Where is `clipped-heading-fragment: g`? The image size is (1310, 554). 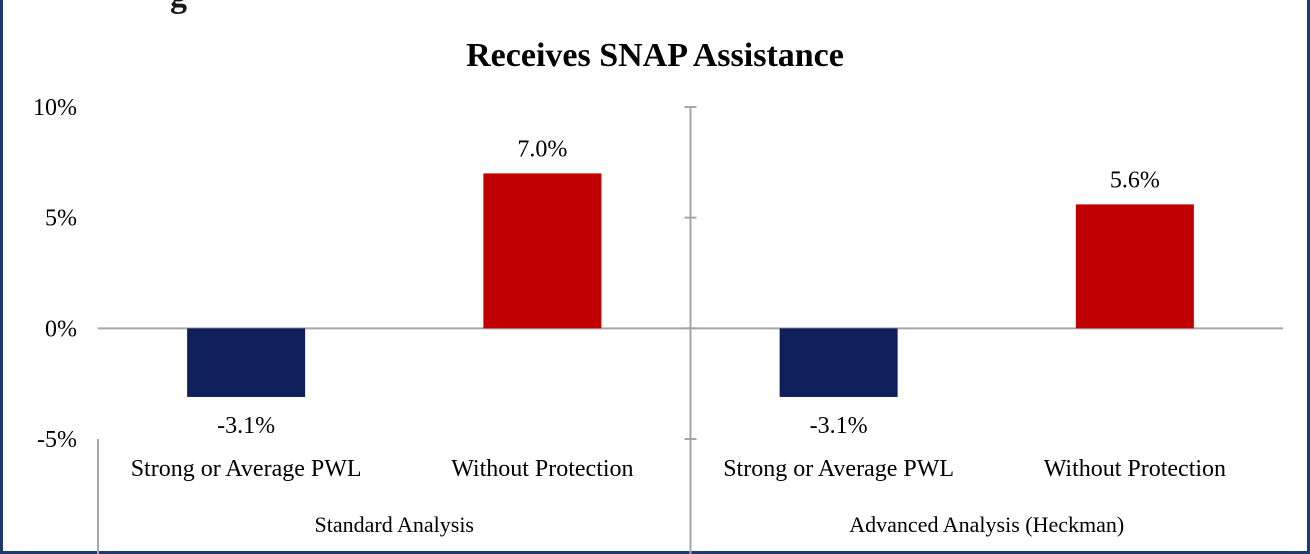 clipped-heading-fragment: g is located at coordinates (178, 8).